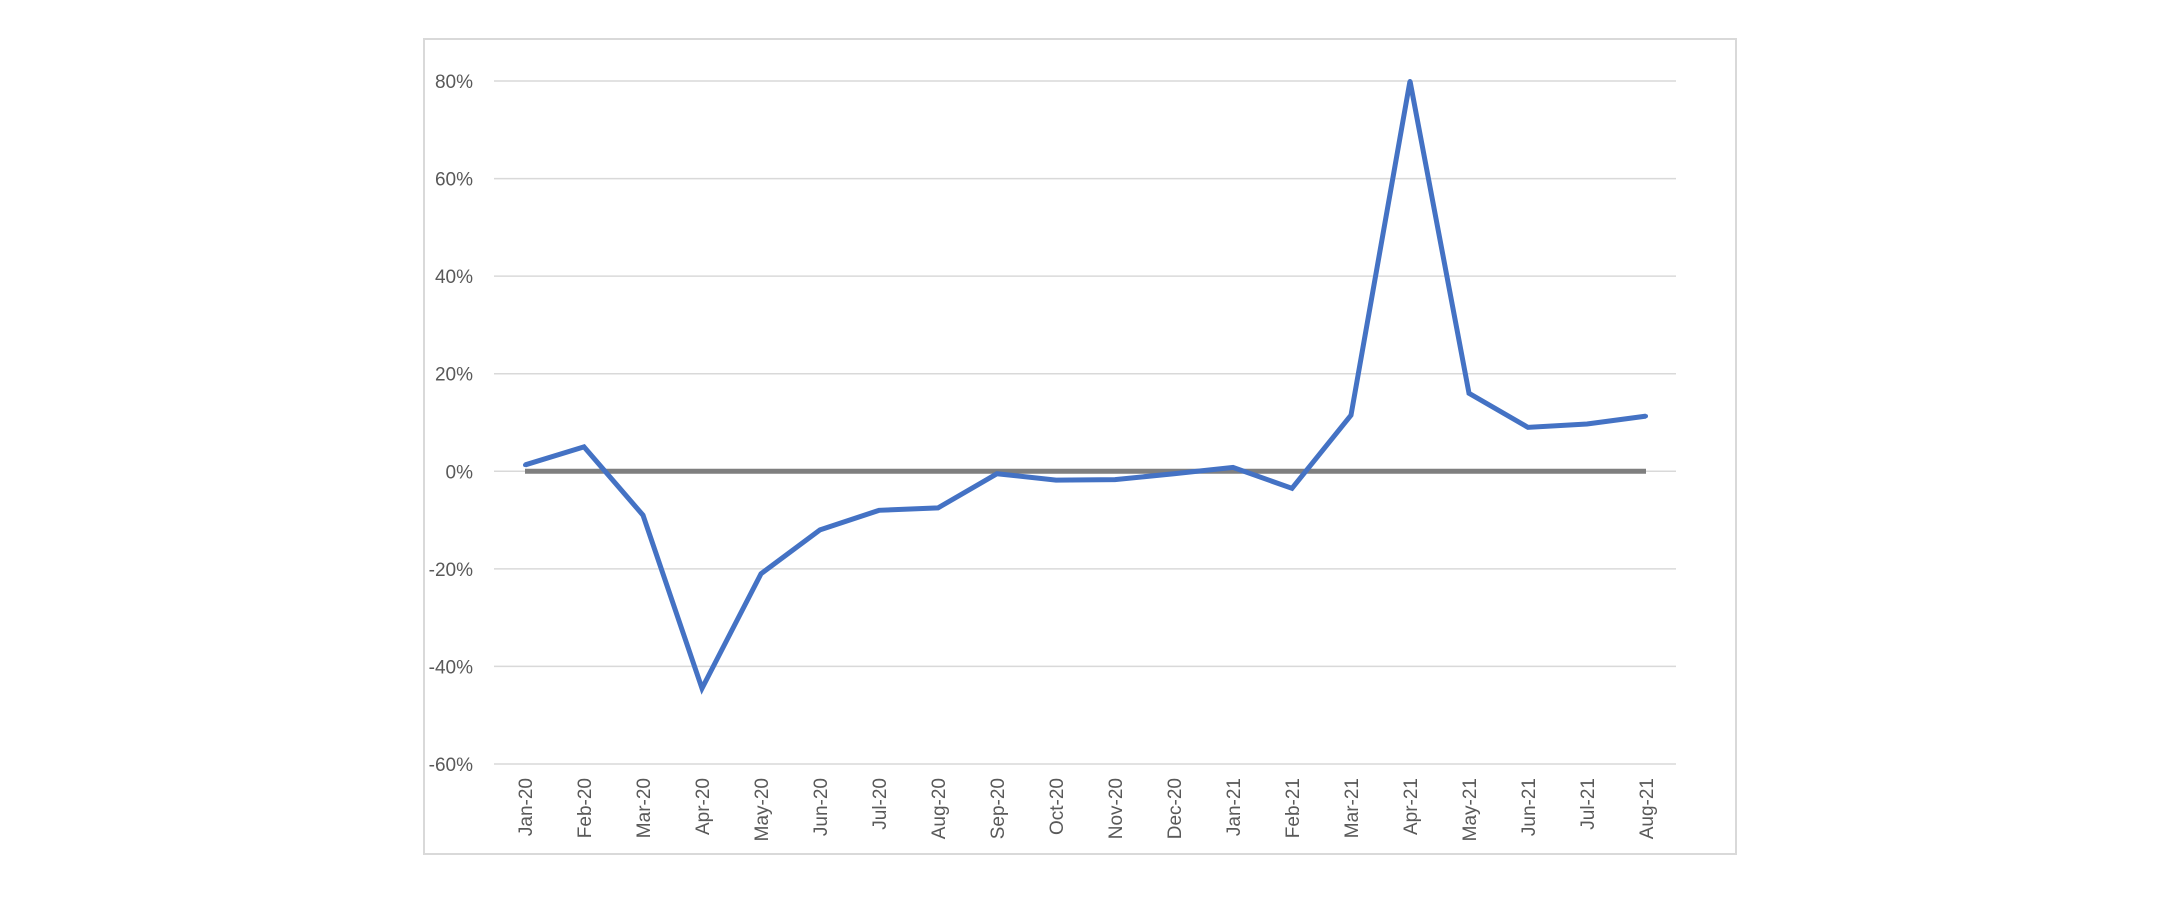 Image resolution: width=2164 pixels, height=897 pixels. I want to click on x-tick-label: Apr-20, so click(703, 806).